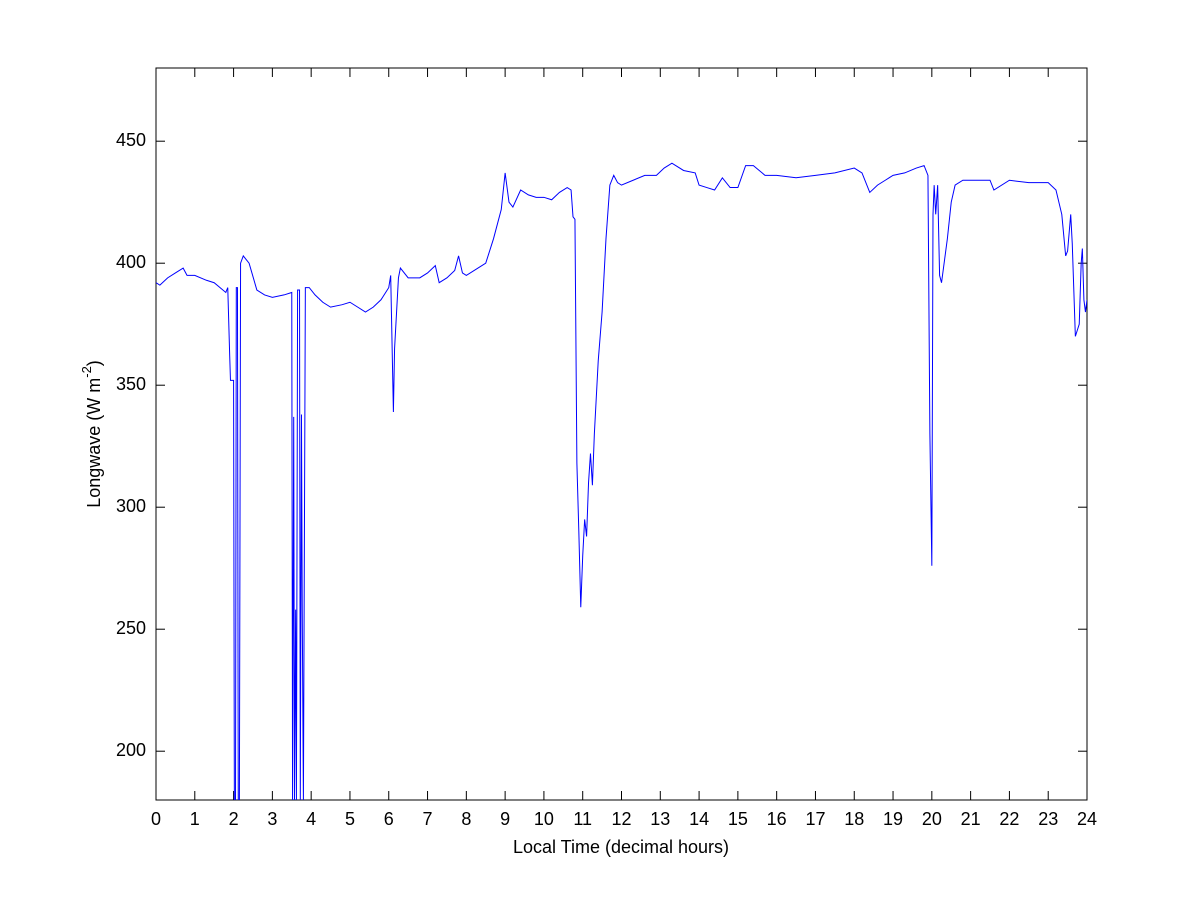  What do you see at coordinates (621, 819) in the screenshot?
I see `x-tick-label: 12` at bounding box center [621, 819].